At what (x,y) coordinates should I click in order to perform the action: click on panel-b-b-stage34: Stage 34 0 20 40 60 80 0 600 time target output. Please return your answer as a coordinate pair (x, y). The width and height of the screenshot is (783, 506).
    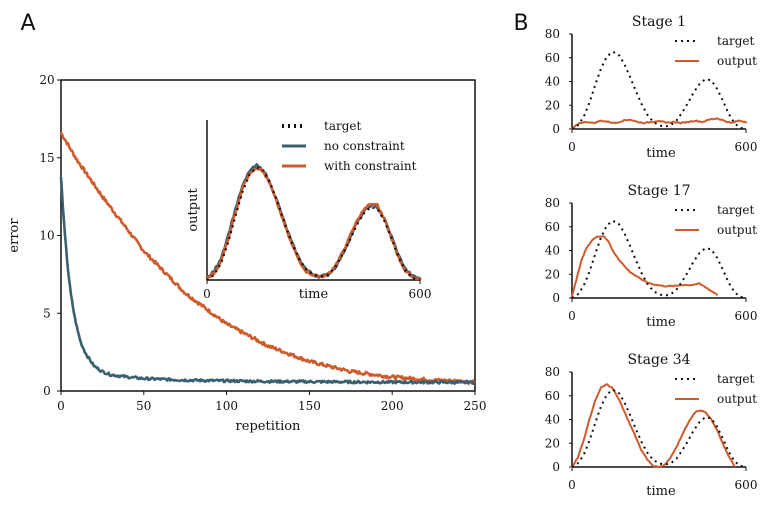
    Looking at the image, I should click on (651, 425).